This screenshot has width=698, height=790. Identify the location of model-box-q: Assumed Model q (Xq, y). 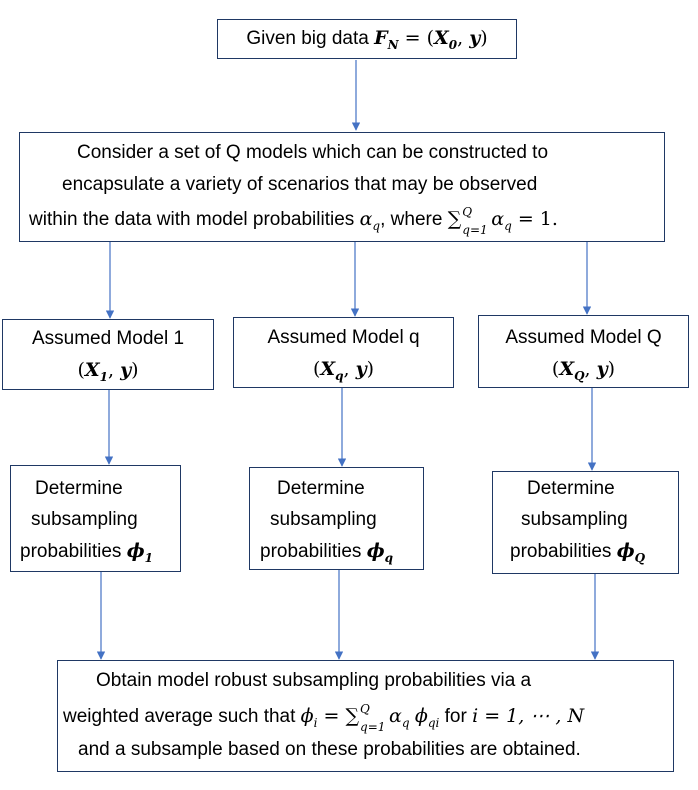
(343, 352).